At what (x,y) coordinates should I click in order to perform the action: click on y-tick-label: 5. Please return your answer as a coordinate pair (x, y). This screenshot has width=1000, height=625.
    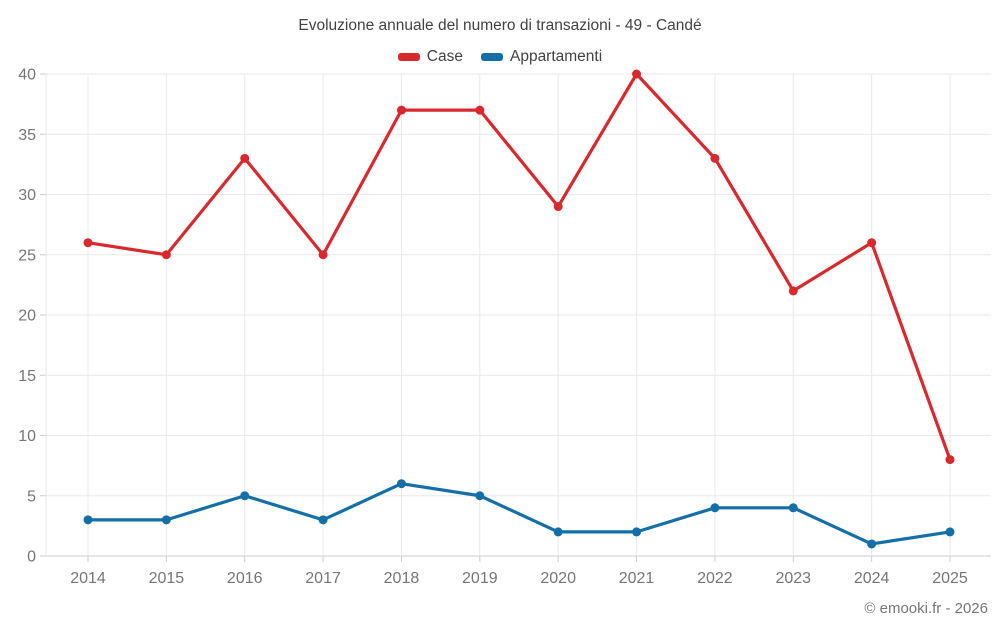
    Looking at the image, I should click on (31, 496).